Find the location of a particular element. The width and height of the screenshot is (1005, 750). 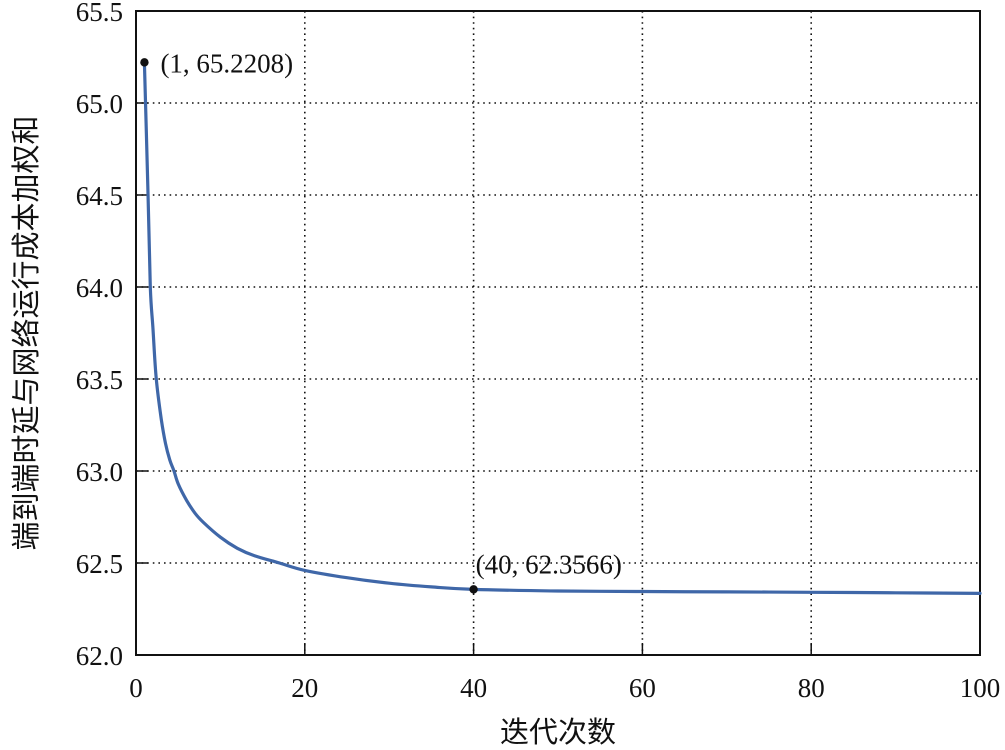

y-tick-label: 65.0 is located at coordinates (99, 104).